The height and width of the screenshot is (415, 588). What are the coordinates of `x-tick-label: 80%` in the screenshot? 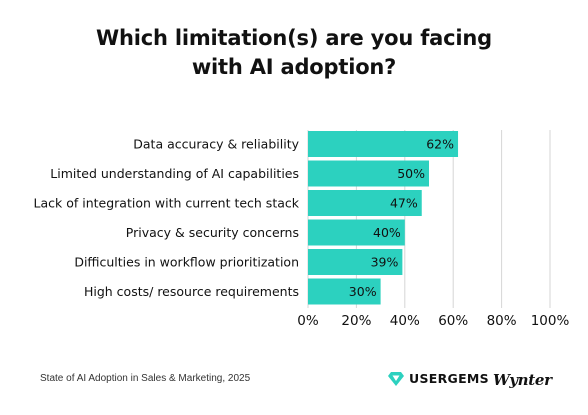 It's located at (502, 321).